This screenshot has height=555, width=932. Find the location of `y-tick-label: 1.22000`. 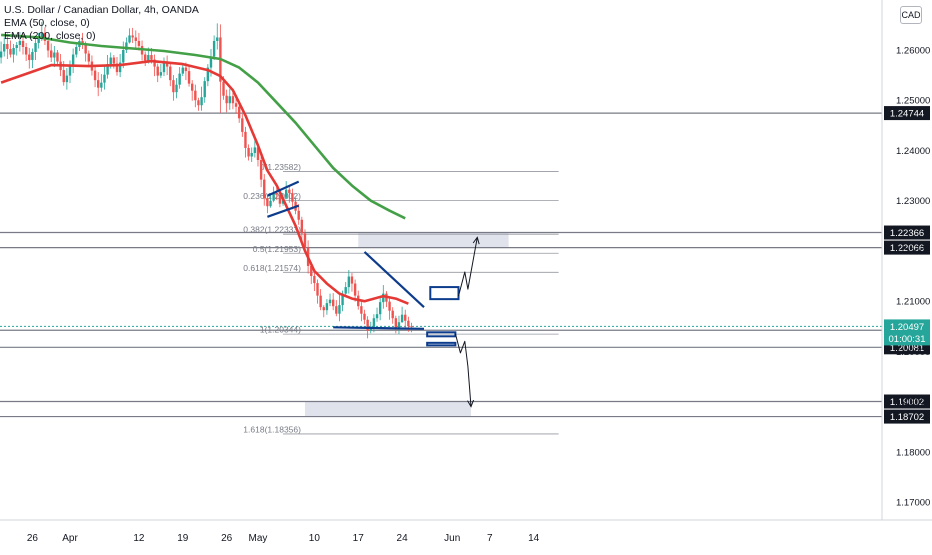

y-tick-label: 1.22000 is located at coordinates (913, 251).